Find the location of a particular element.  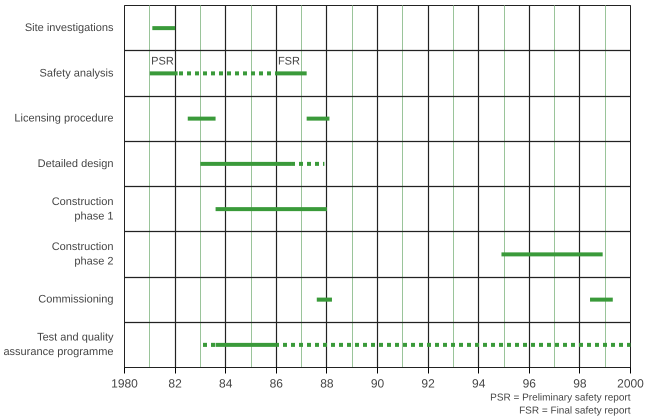

annotation: FSR is located at coordinates (289, 61).